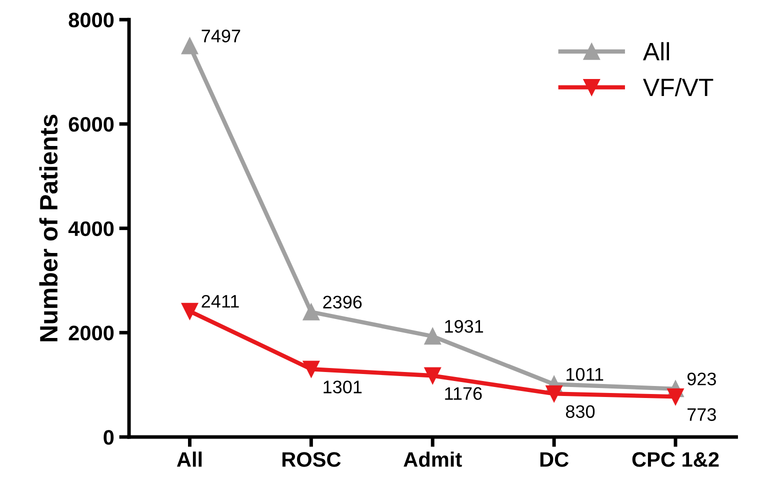 This screenshot has width=759, height=491. I want to click on data-label: 923, so click(701, 379).